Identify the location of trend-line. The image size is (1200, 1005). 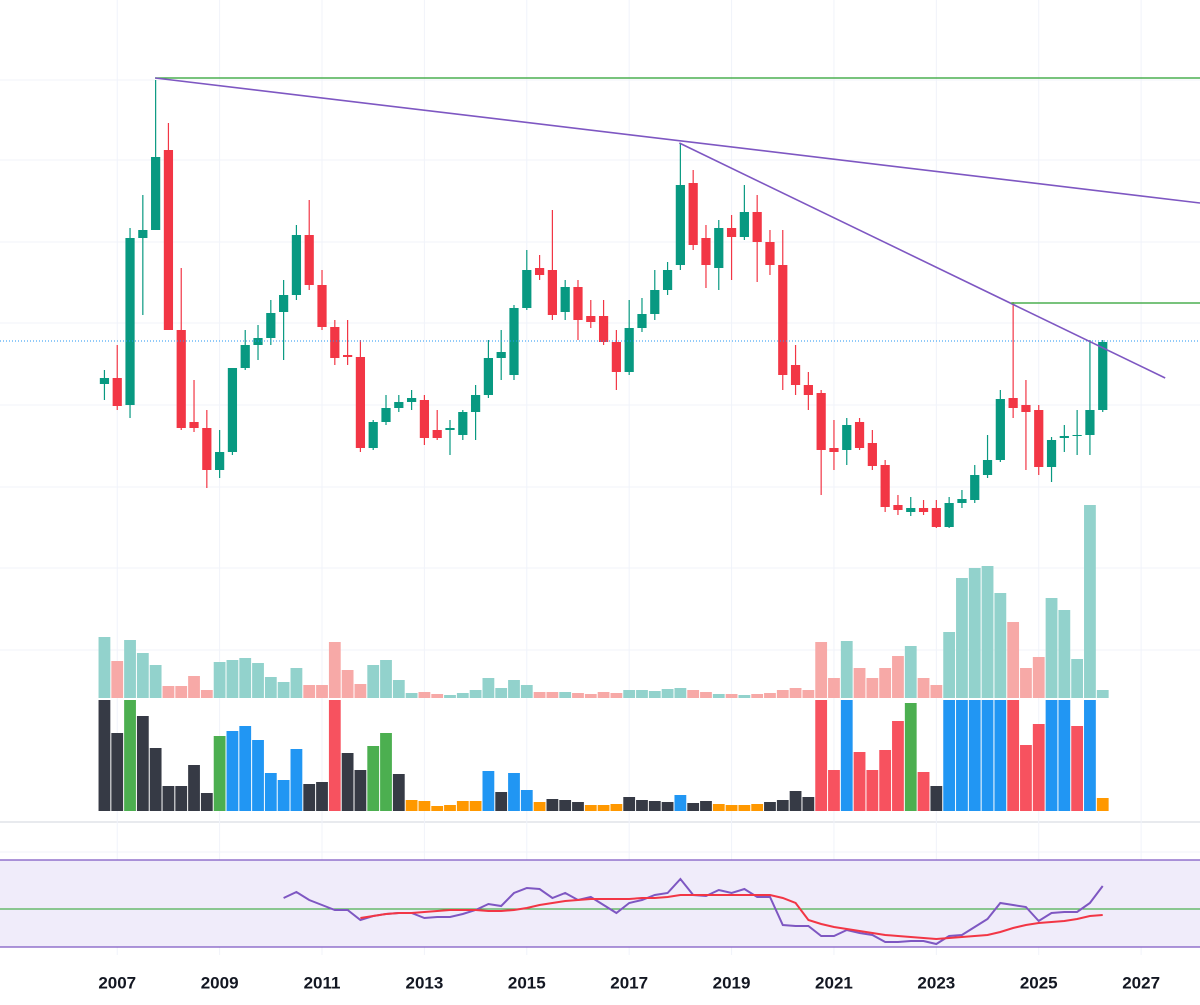
(922, 260).